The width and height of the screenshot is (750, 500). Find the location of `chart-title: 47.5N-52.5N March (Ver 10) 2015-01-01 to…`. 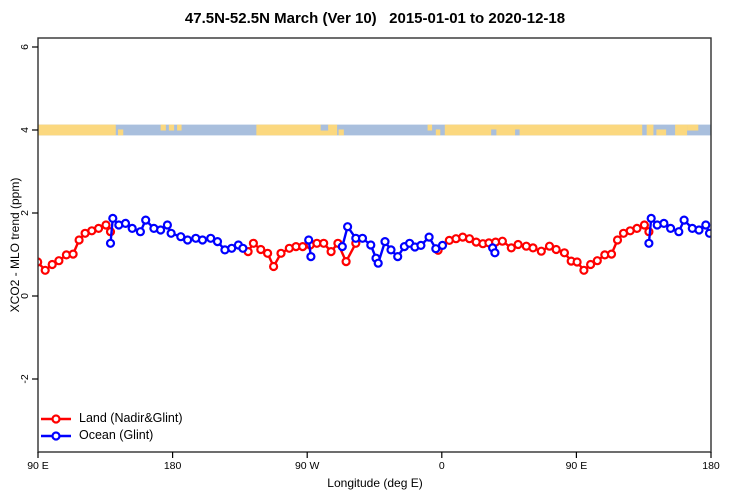

chart-title: 47.5N-52.5N March (Ver 10) 2015-01-01 to… is located at coordinates (375, 18).